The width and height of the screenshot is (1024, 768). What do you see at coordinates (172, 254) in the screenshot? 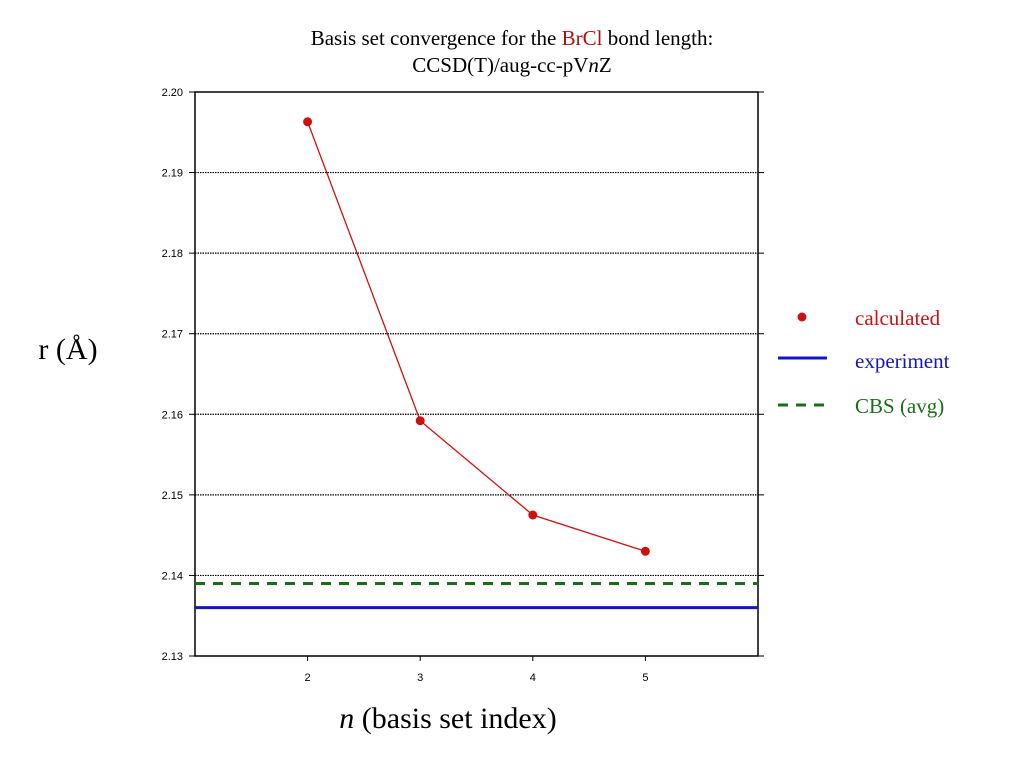
I see `y-tick-label: 2.18` at bounding box center [172, 254].